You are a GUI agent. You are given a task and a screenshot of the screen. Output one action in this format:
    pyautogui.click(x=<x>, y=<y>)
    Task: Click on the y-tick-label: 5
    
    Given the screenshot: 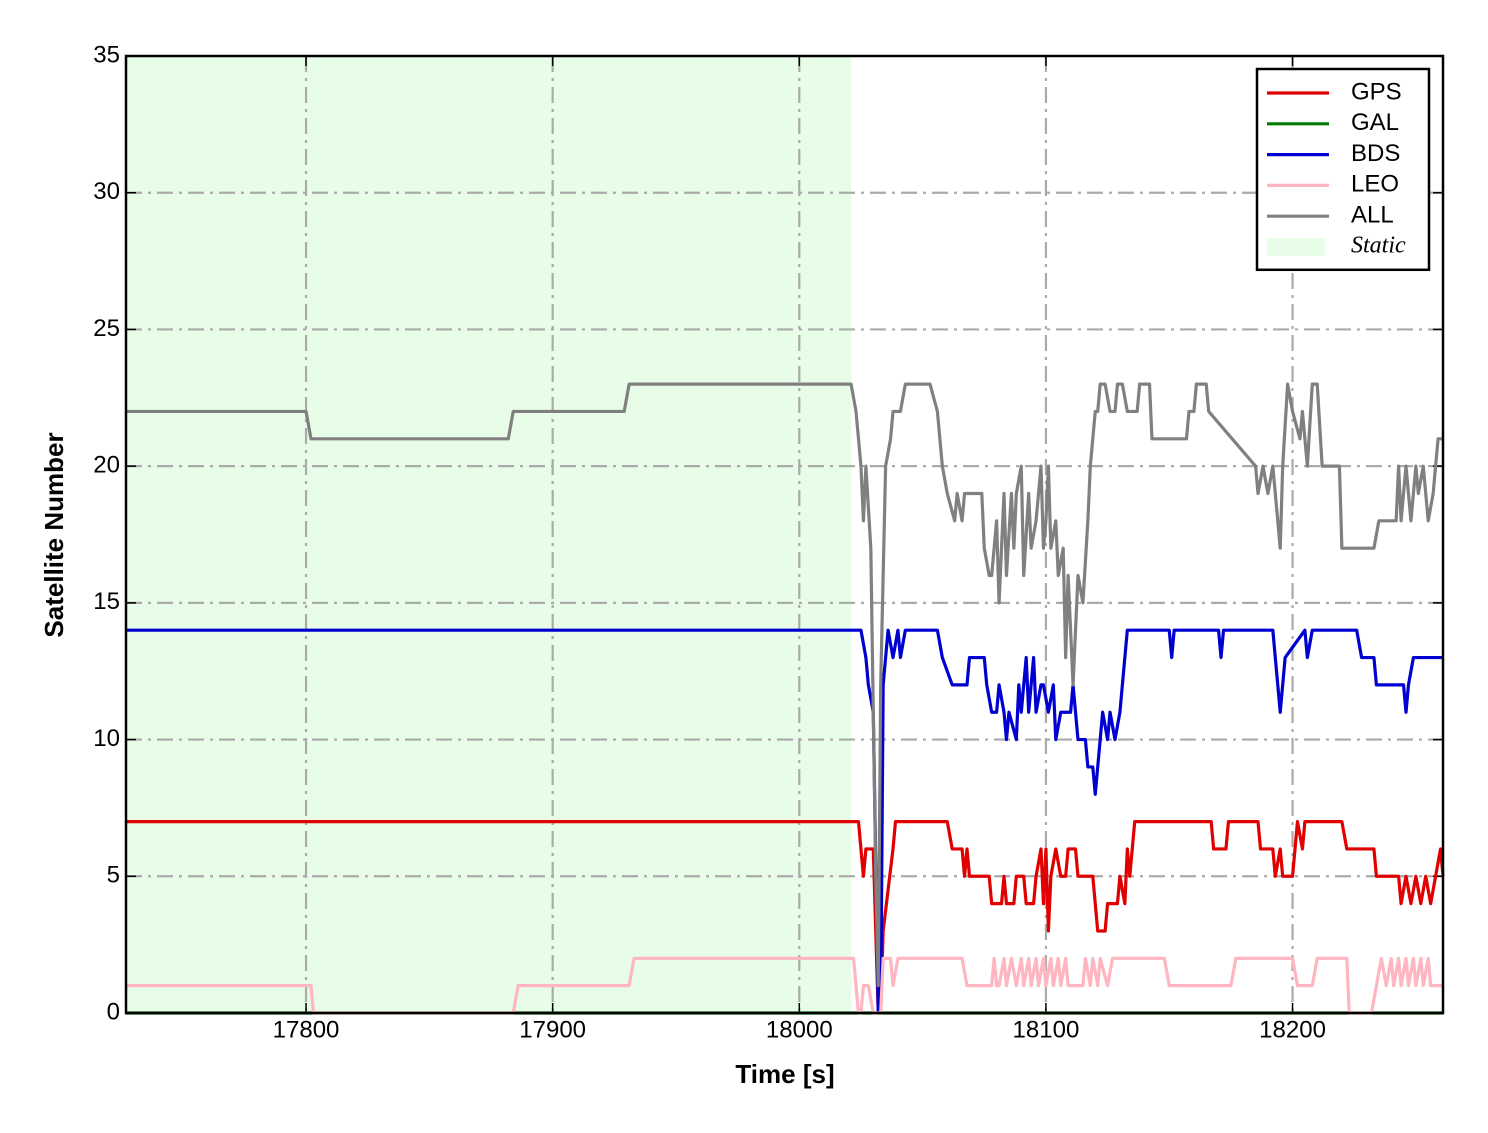 What is the action you would take?
    pyautogui.click(x=113, y=875)
    